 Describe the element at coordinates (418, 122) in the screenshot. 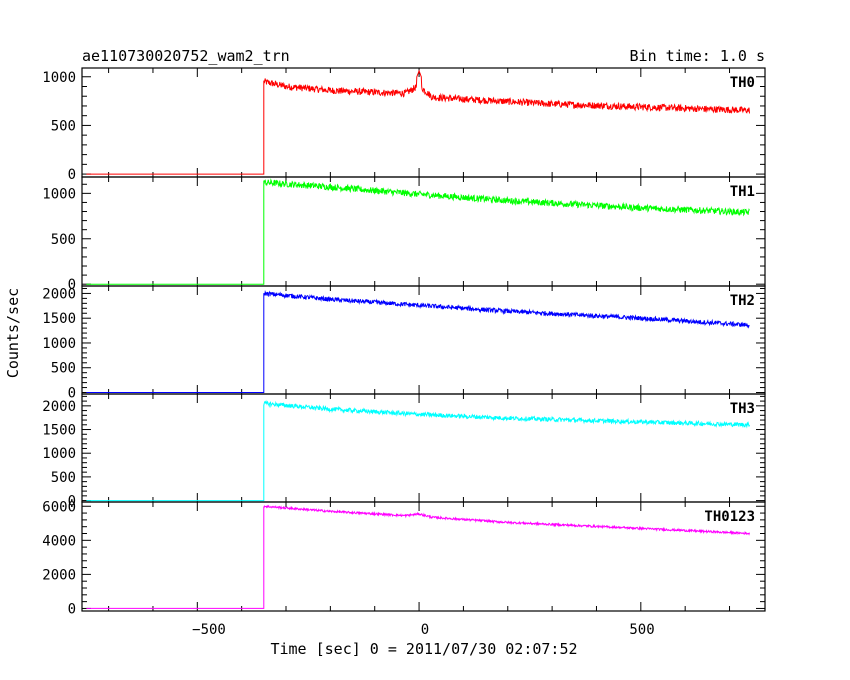

I see `series-line-th0` at that location.